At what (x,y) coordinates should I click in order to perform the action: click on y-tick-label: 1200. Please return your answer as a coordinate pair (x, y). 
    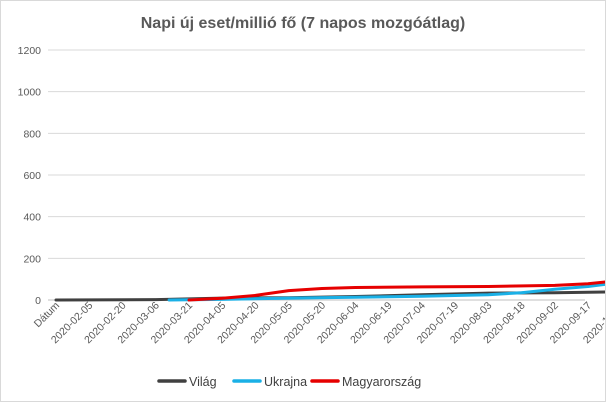
    Looking at the image, I should click on (30, 51).